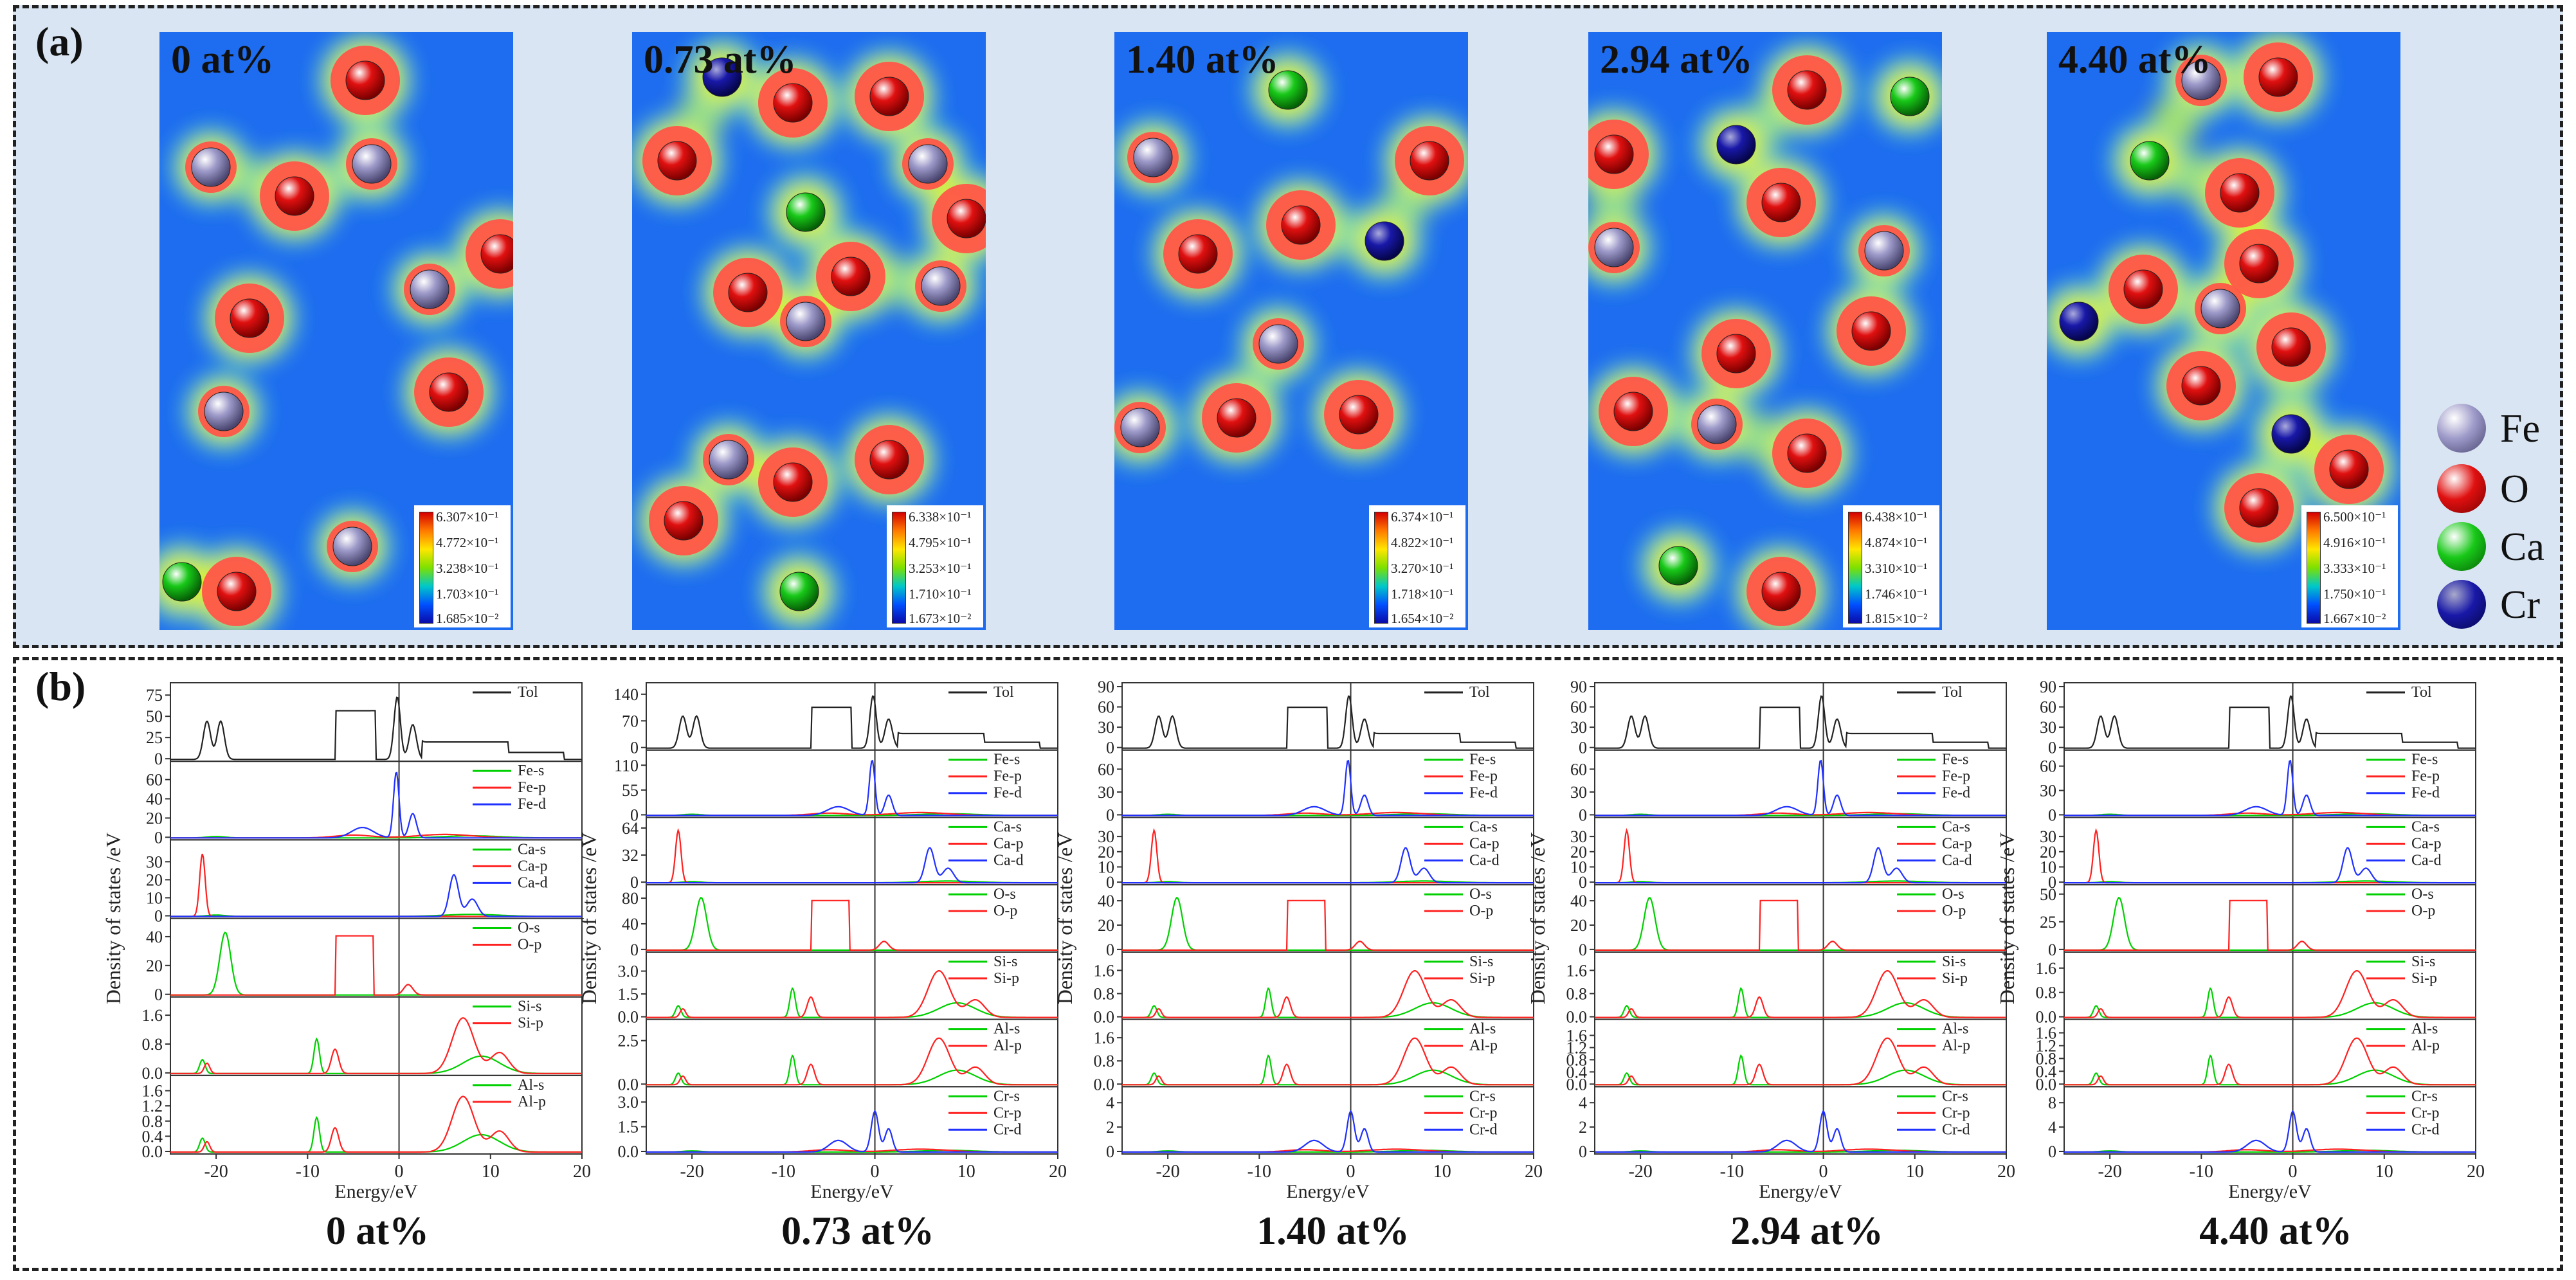  I want to click on y-tick-label: 8, so click(2052, 1103).